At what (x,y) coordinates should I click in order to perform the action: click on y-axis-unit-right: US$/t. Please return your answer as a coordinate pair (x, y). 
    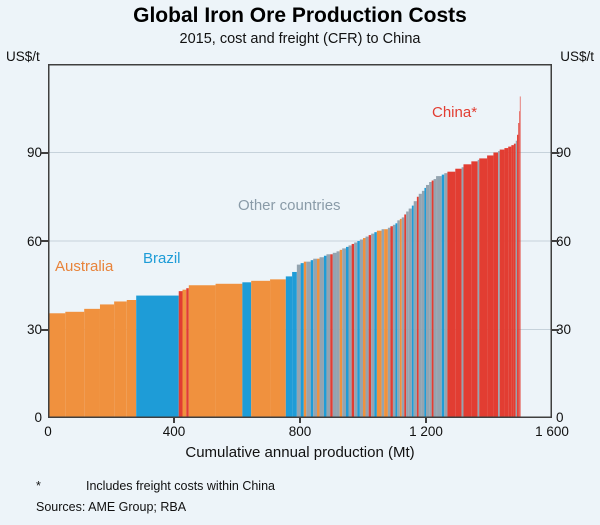
    Looking at the image, I should click on (577, 56).